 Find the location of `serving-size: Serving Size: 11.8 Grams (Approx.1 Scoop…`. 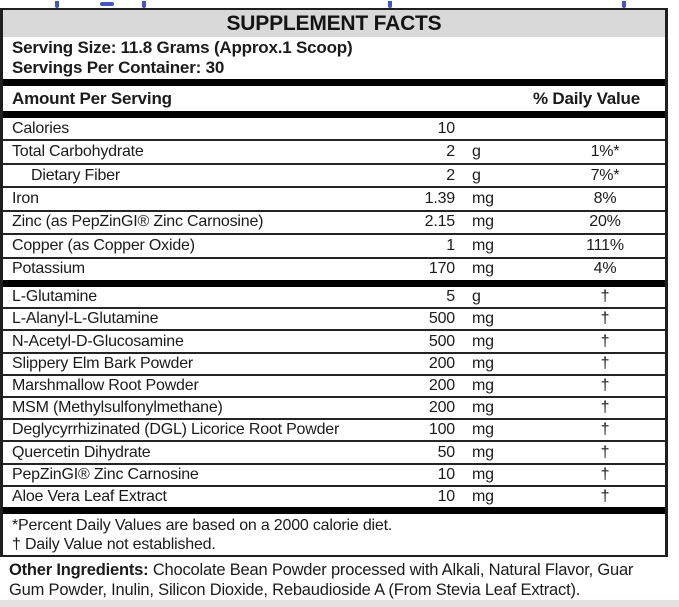

serving-size: Serving Size: 11.8 Grams (Approx.1 Scoop… is located at coordinates (182, 47).